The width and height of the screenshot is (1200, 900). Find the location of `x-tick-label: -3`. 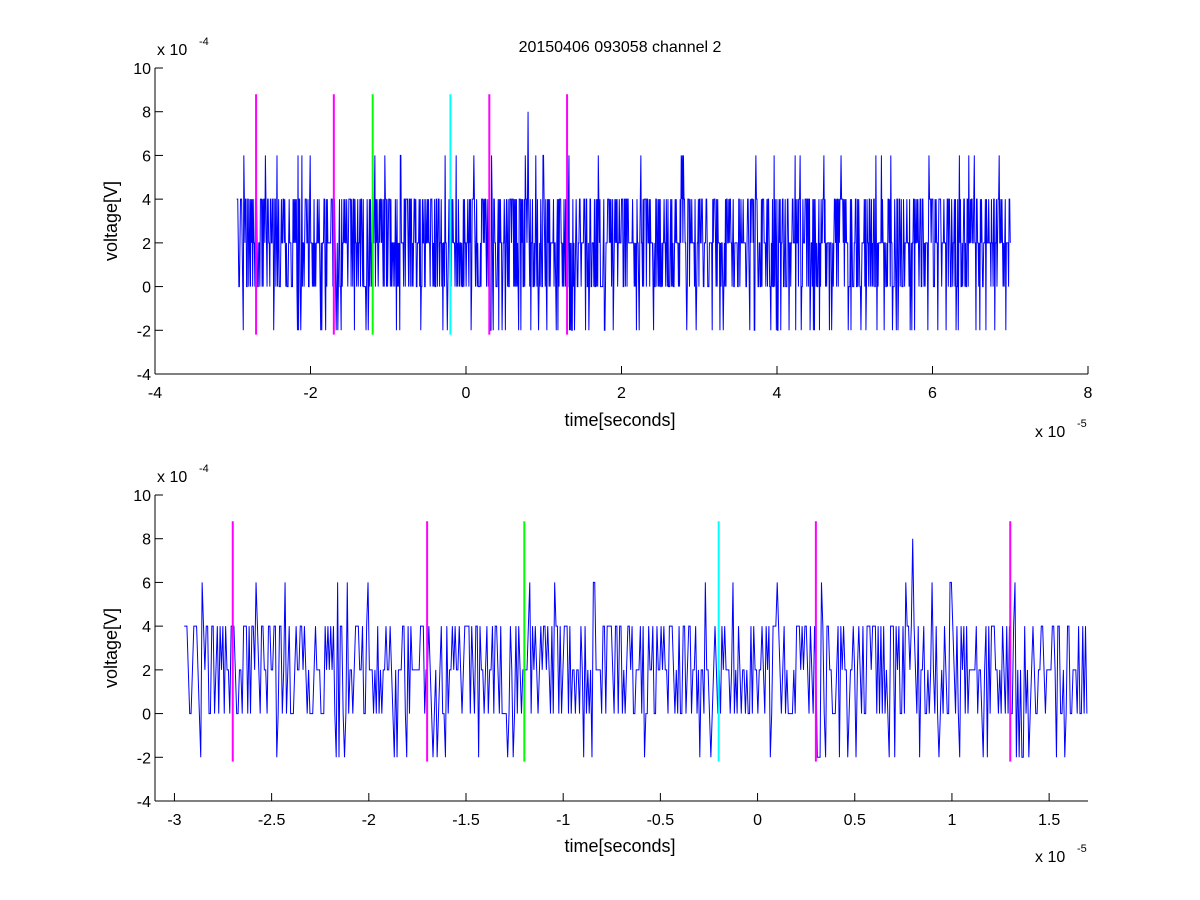

x-tick-label: -3 is located at coordinates (174, 820).